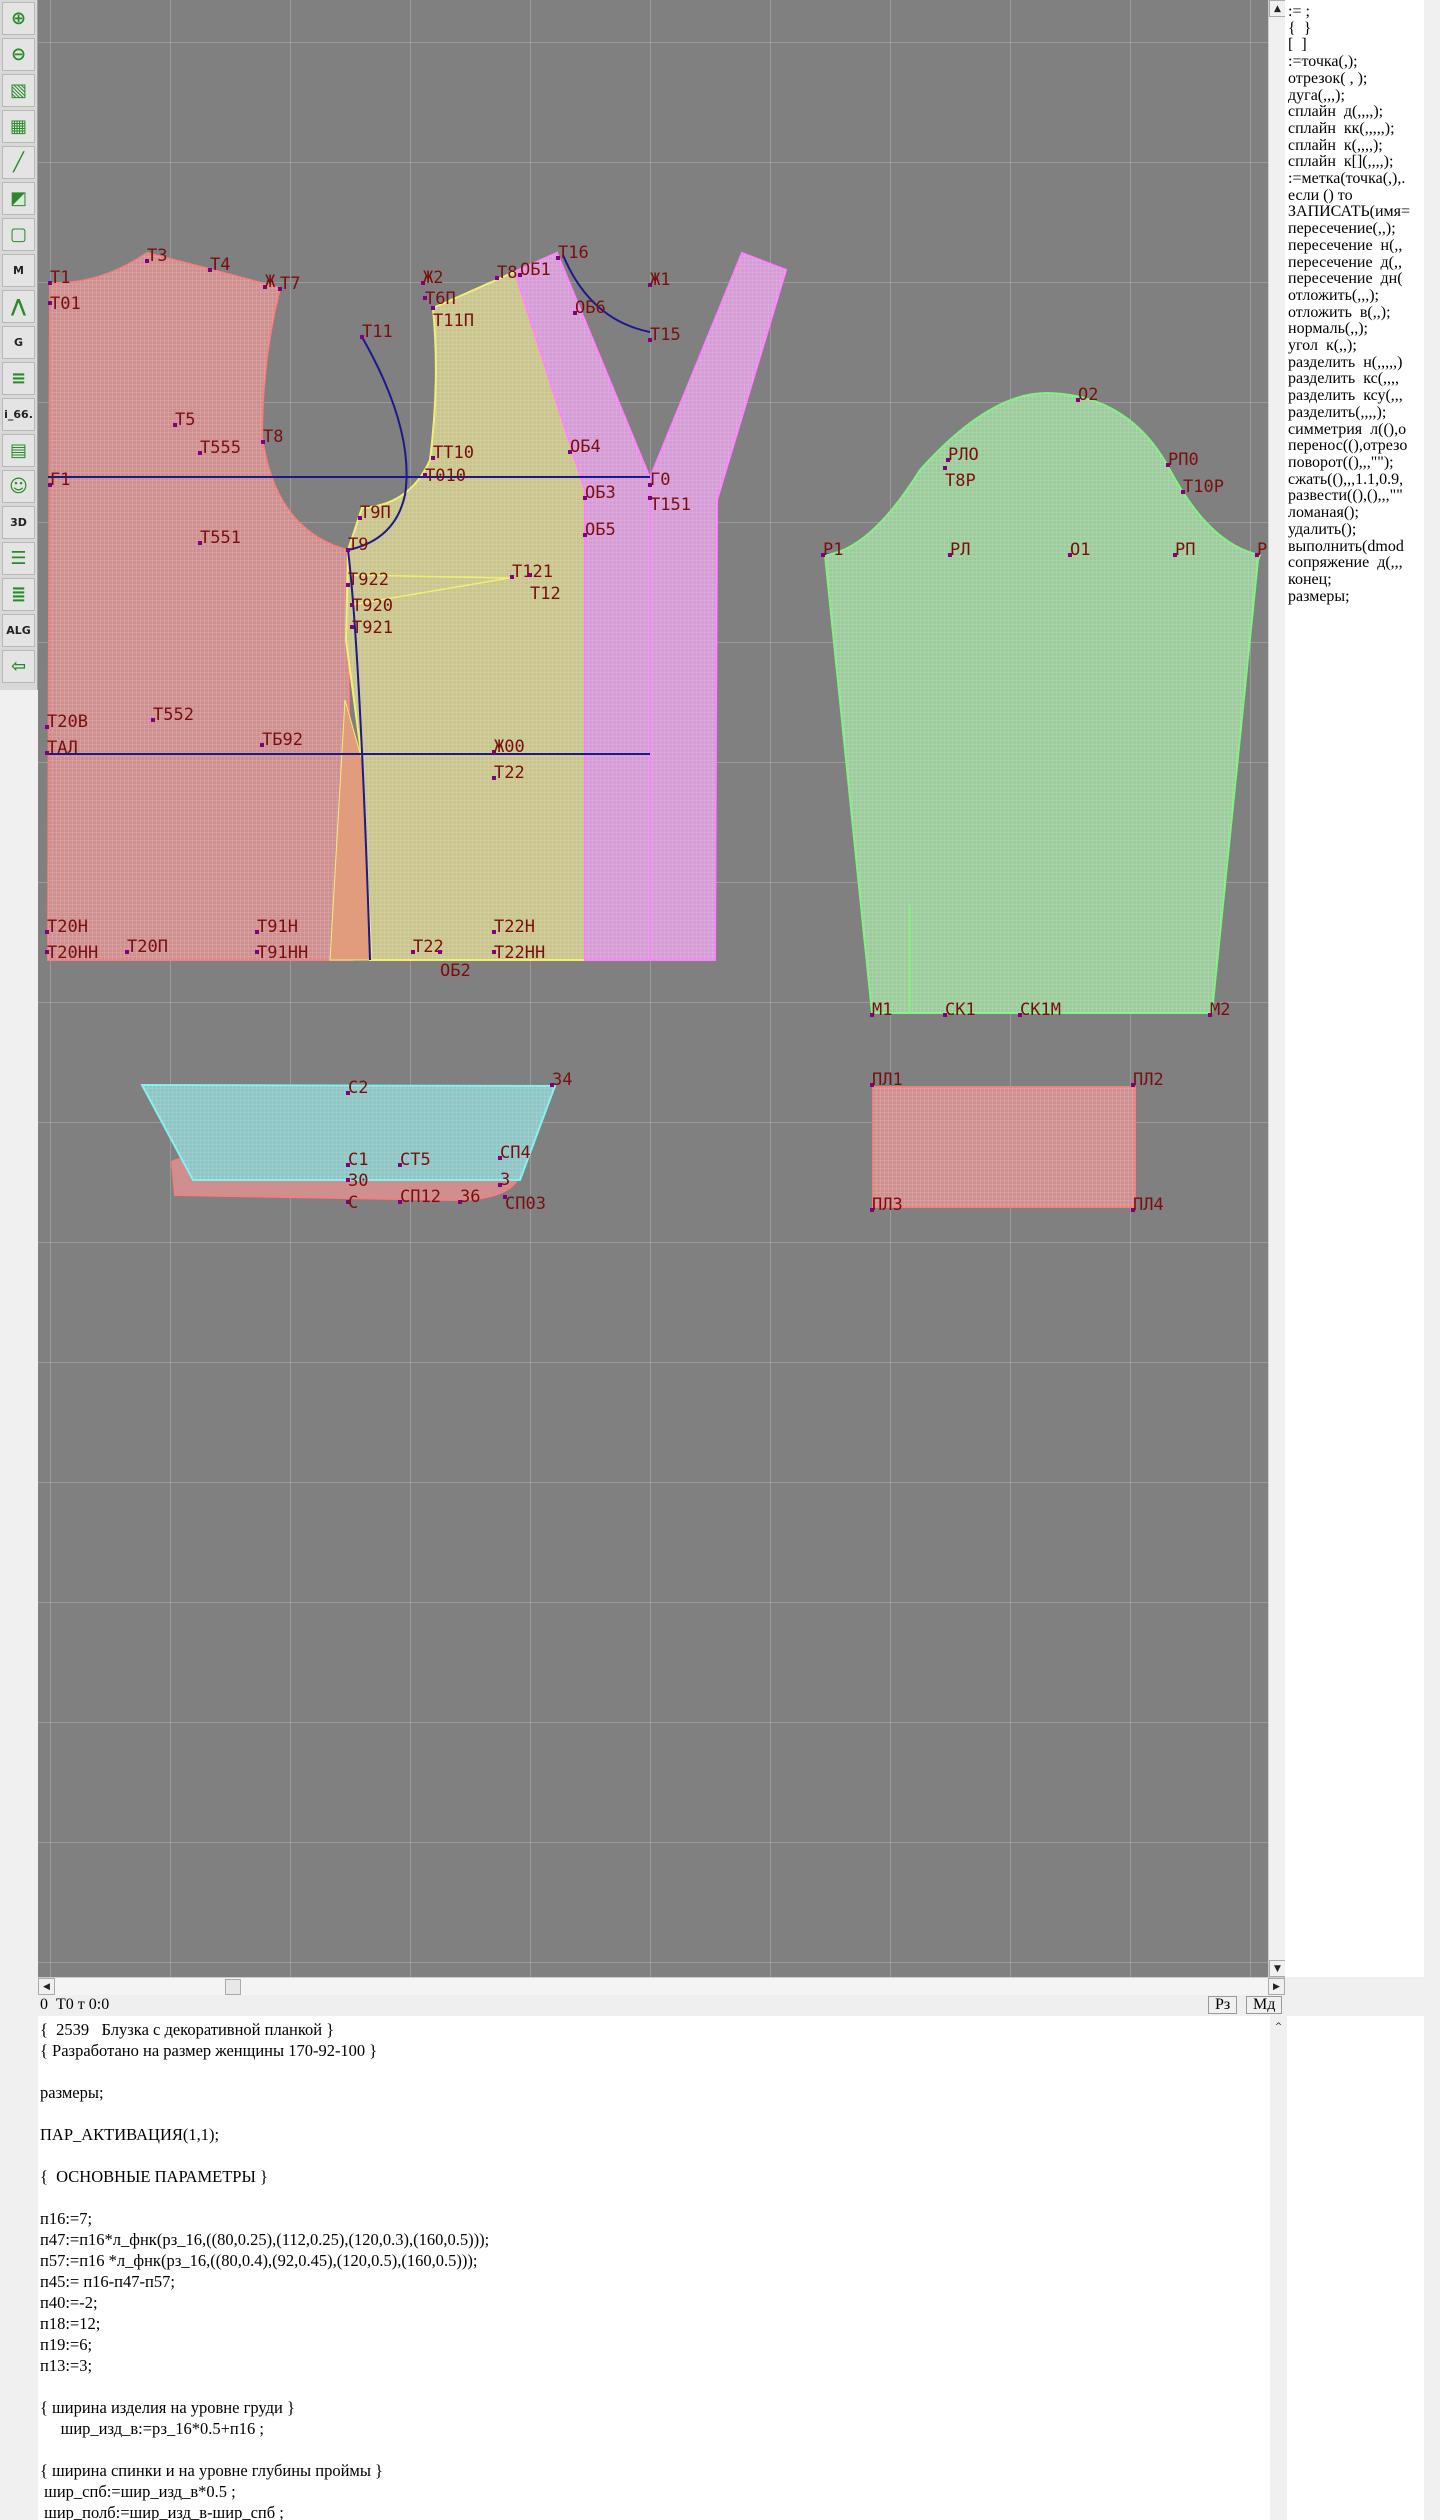 The width and height of the screenshot is (1440, 2520). Describe the element at coordinates (18, 90) in the screenshot. I see `pattern-pieces-icon: ▧` at that location.